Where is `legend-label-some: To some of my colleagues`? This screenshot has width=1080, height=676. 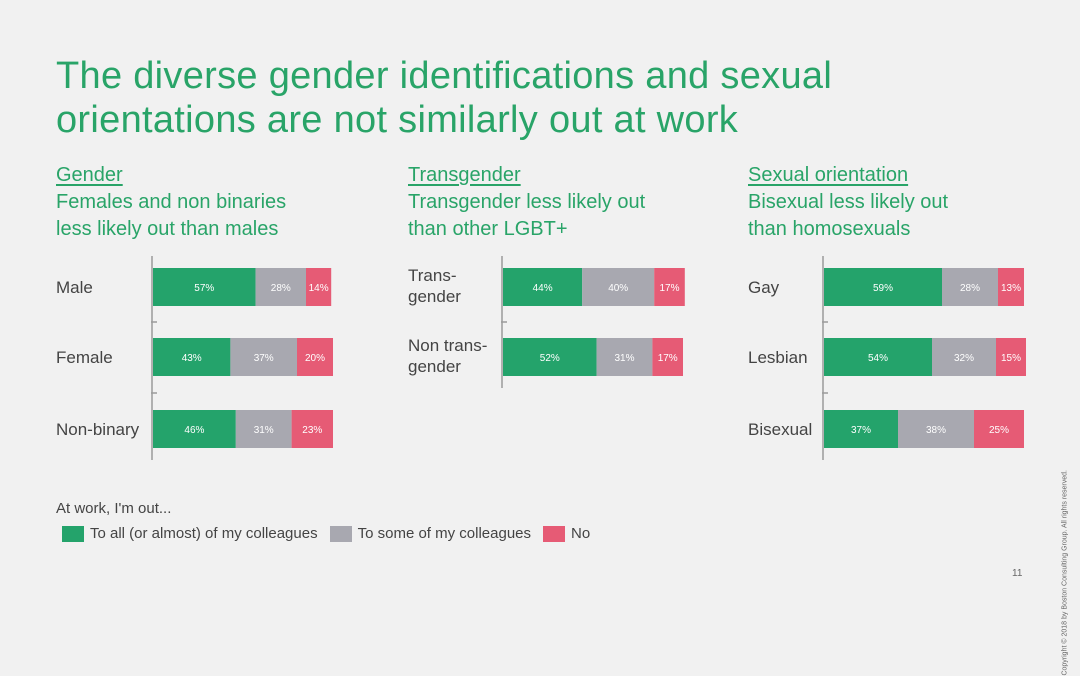 legend-label-some: To some of my colleagues is located at coordinates (444, 533).